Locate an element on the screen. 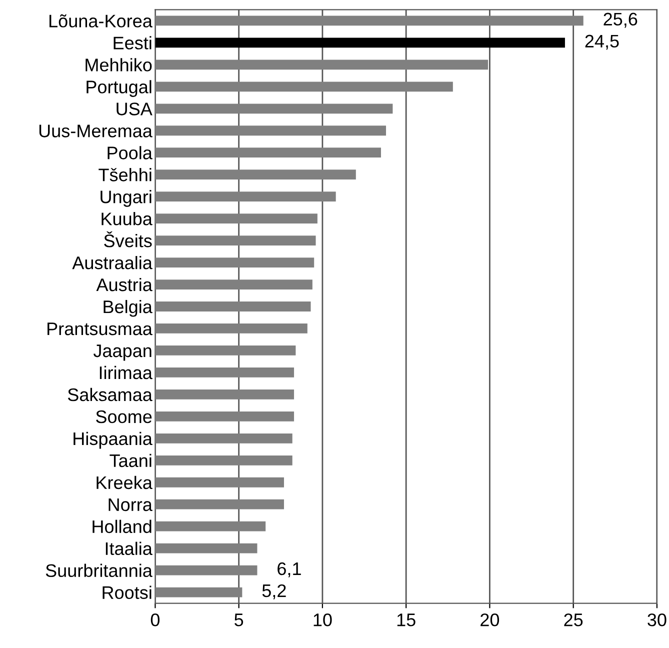  y-tick-label: Taani is located at coordinates (131, 461).